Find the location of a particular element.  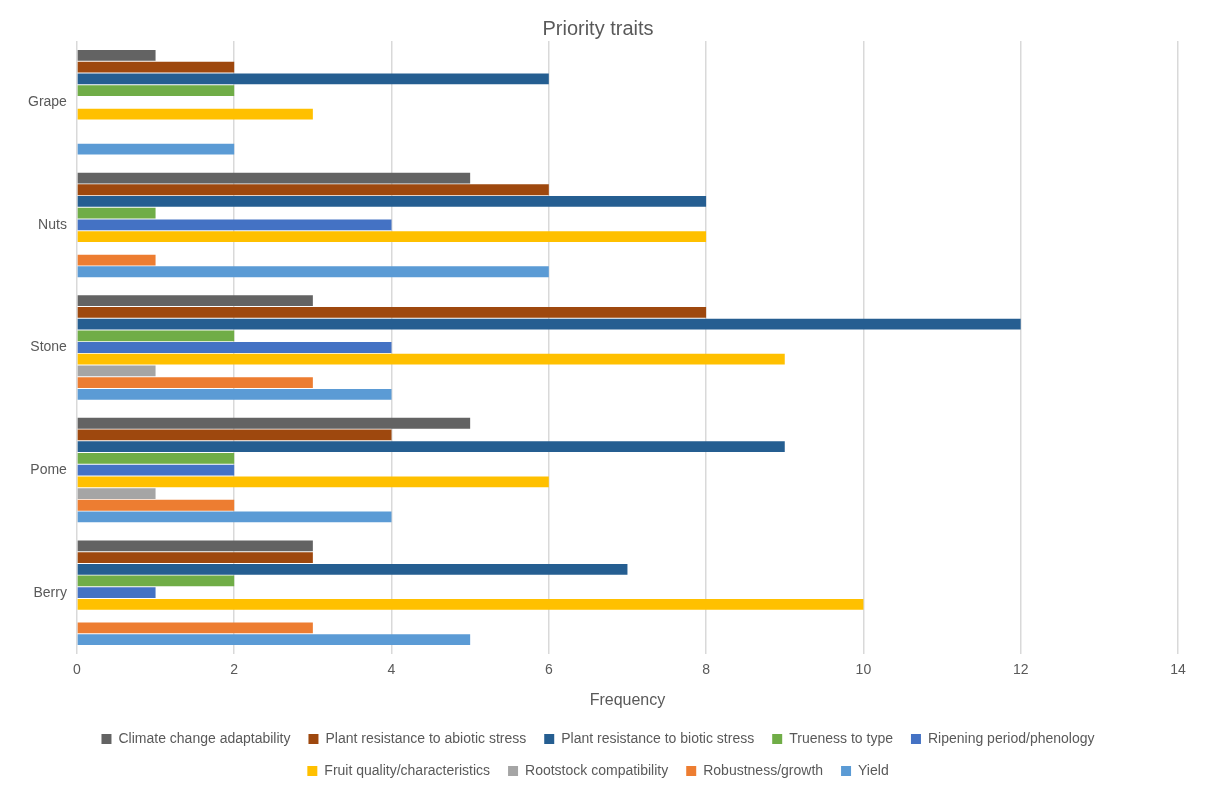

legend-label: Ripening period/phenology is located at coordinates (1011, 737).